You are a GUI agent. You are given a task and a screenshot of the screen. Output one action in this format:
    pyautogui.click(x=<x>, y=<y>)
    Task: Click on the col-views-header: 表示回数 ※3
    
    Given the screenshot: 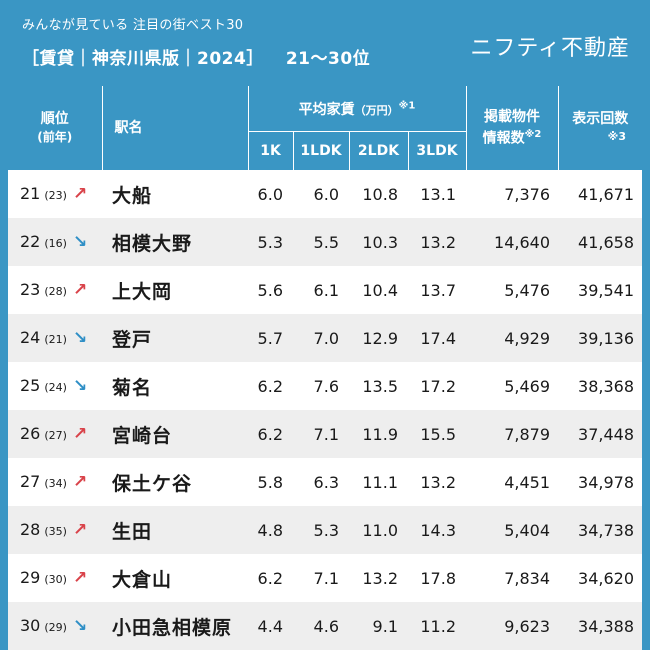 What is the action you would take?
    pyautogui.click(x=599, y=128)
    